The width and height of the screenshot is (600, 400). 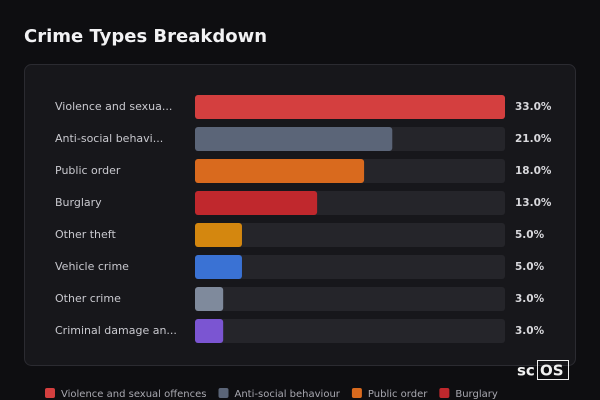 I want to click on legend-label: Public order, so click(x=398, y=394).